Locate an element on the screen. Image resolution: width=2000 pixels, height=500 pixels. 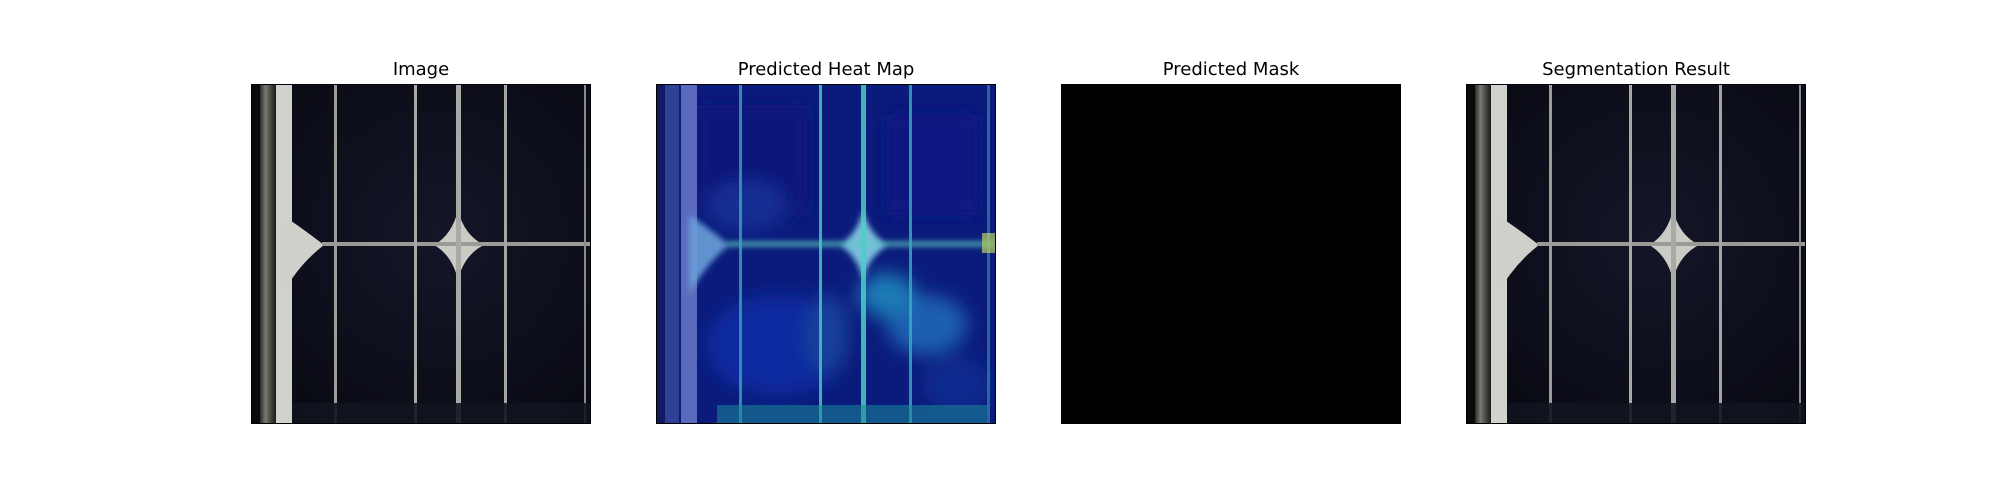
mask-graphic is located at coordinates (1231, 254).